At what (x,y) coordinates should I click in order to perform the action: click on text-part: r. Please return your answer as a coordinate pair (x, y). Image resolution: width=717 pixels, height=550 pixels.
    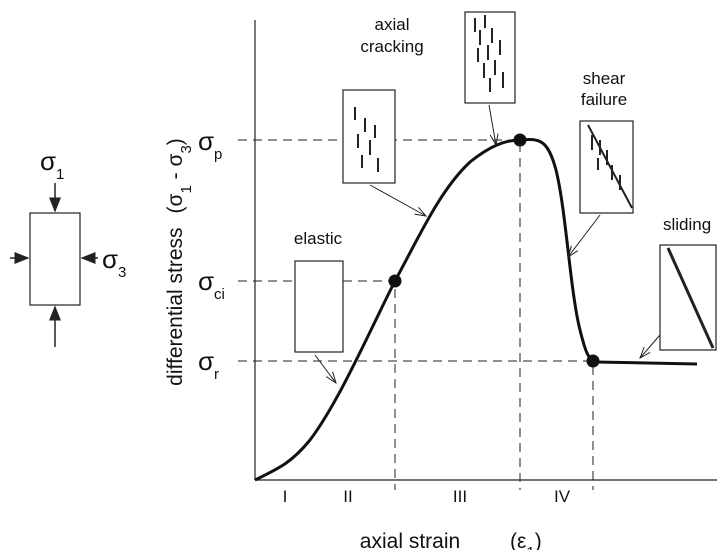
    Looking at the image, I should click on (216, 374).